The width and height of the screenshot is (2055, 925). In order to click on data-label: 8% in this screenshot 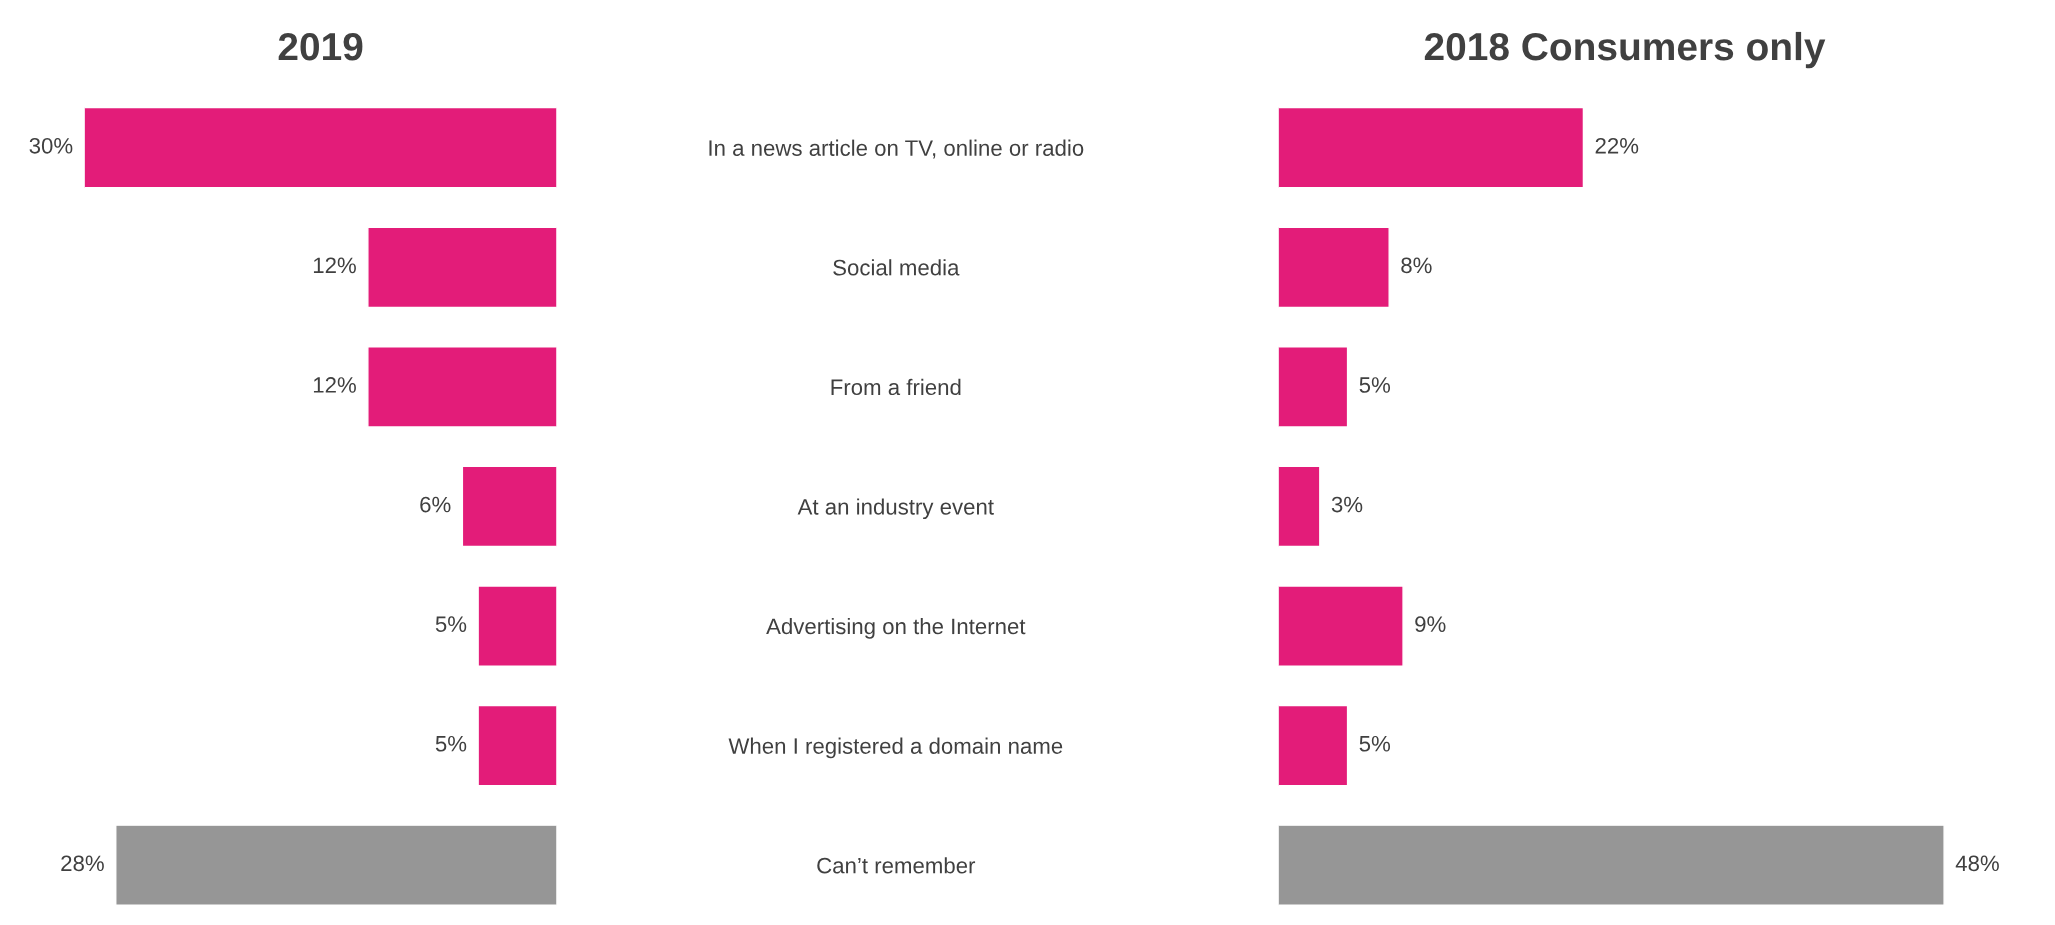, I will do `click(1416, 265)`.